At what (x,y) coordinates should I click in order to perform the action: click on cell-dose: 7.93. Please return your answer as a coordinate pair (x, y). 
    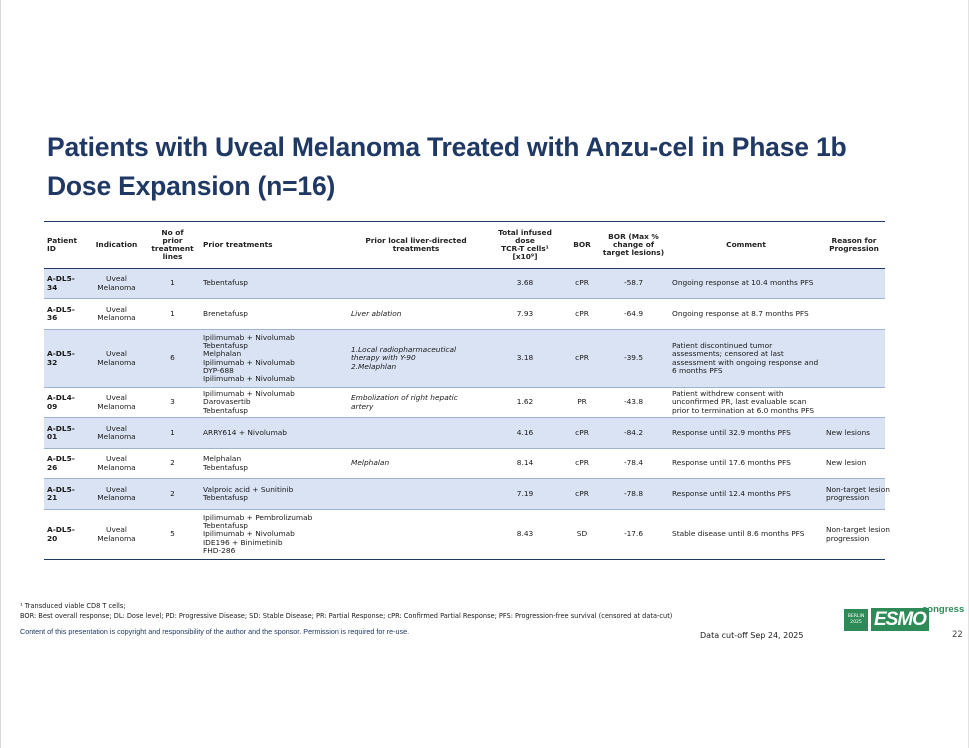
    Looking at the image, I should click on (525, 314).